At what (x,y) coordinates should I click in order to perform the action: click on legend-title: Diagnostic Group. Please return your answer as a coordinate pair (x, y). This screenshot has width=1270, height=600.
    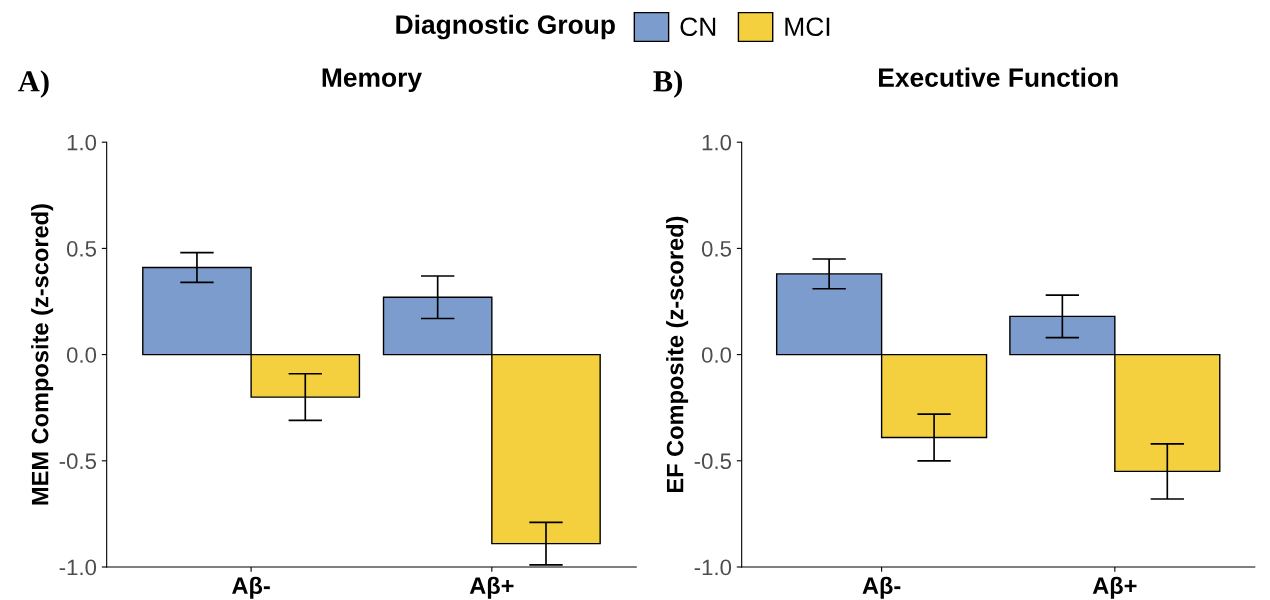
    Looking at the image, I should click on (505, 27).